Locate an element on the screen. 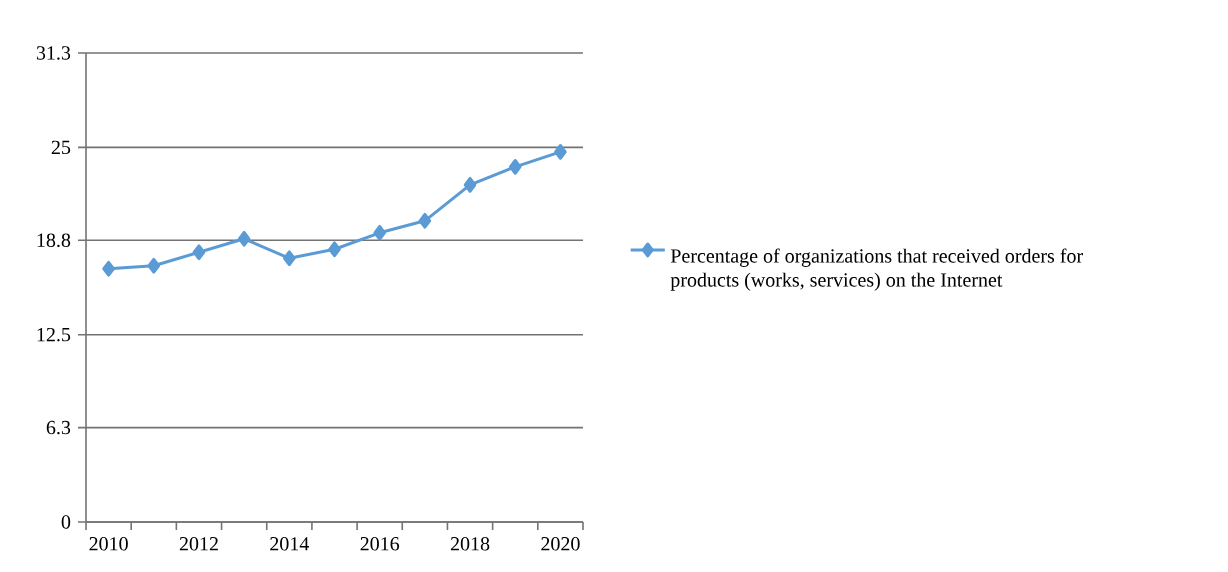 The image size is (1228, 572). x-tick-label: 2018 is located at coordinates (470, 544).